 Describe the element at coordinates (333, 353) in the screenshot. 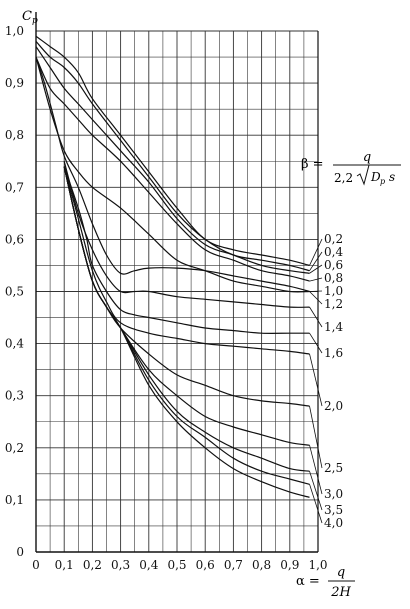

I see `series-label: 1,6` at that location.